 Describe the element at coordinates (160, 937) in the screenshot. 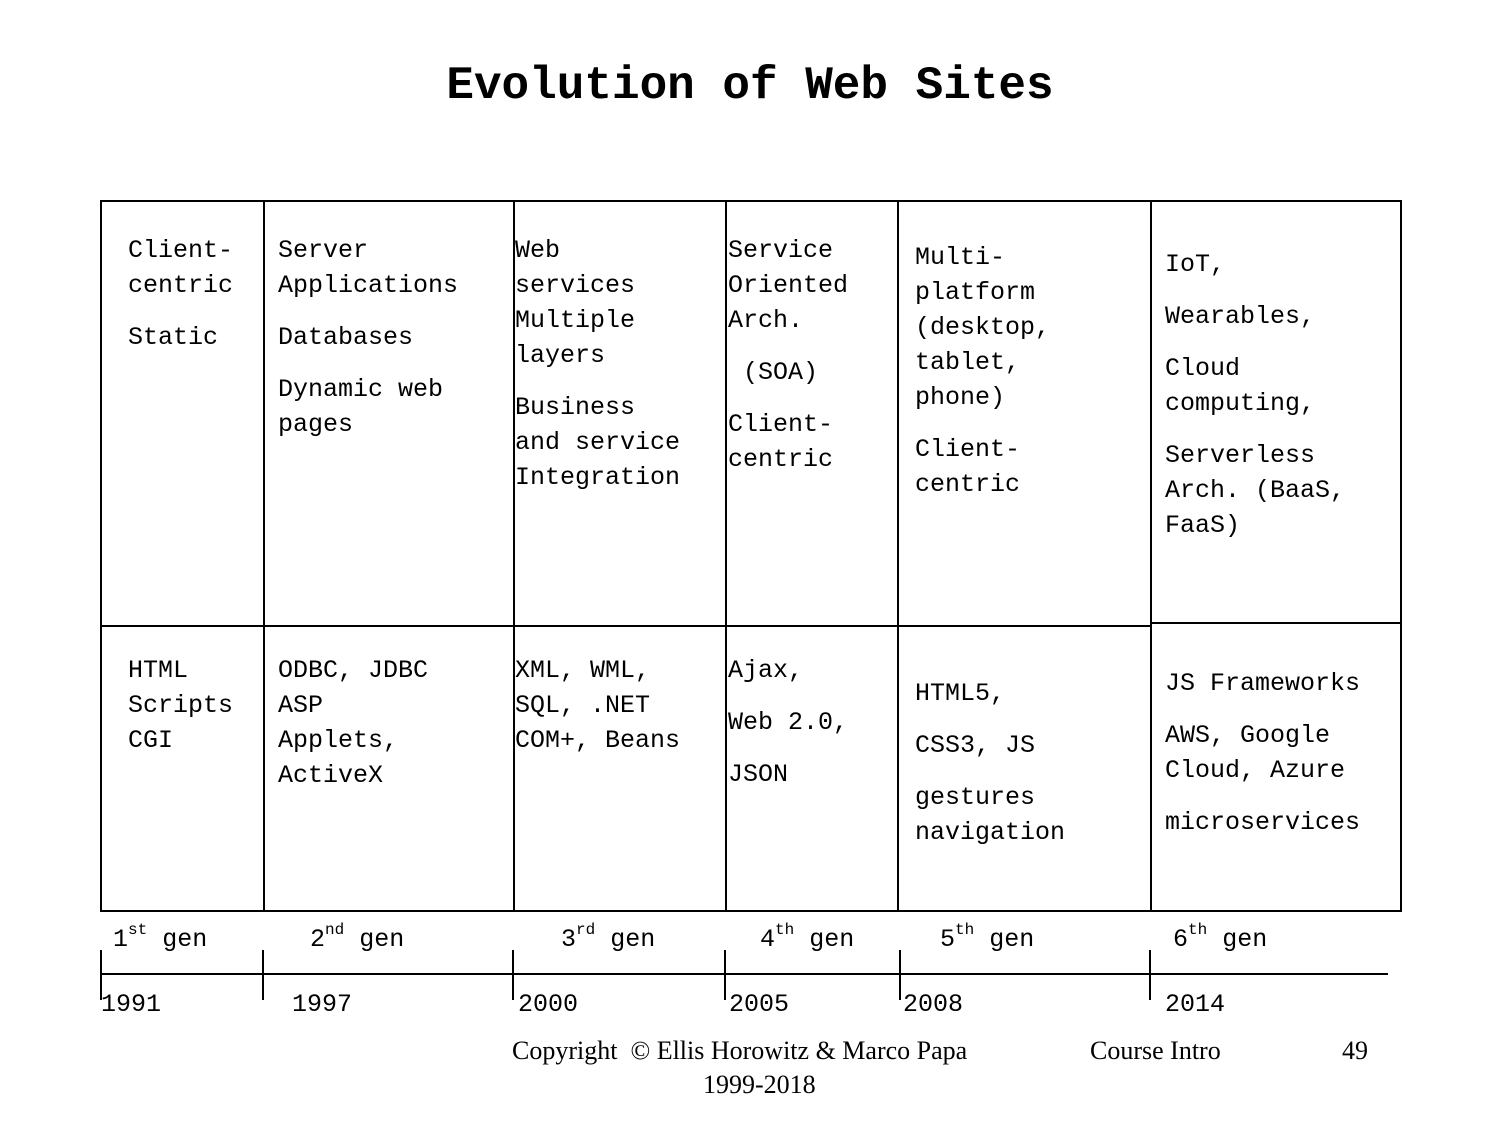

I see `generation-label: 1st gen` at that location.